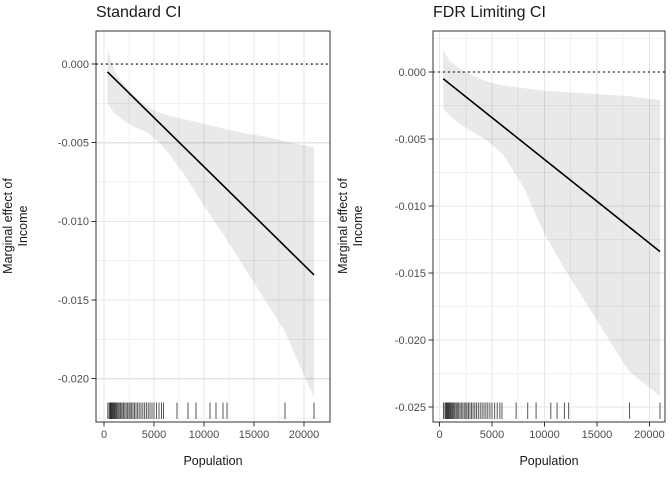 This screenshot has height=480, width=672. What do you see at coordinates (489, 12) in the screenshot?
I see `plot-title-fdr-limiting-ci: FDR Limiting CI` at bounding box center [489, 12].